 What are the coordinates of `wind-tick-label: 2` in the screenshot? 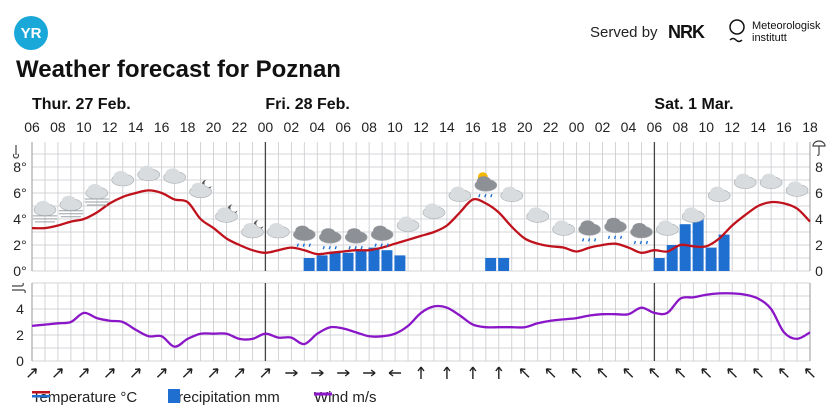 It's located at (20, 335).